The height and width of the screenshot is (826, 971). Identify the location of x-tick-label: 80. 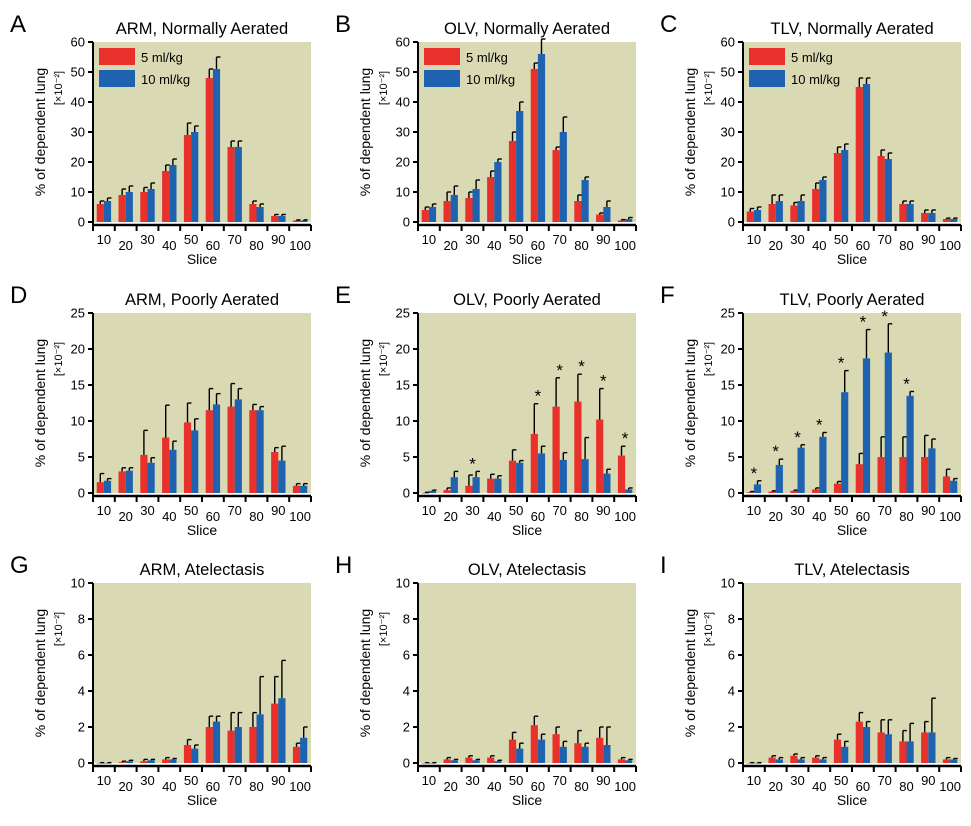
(581, 245).